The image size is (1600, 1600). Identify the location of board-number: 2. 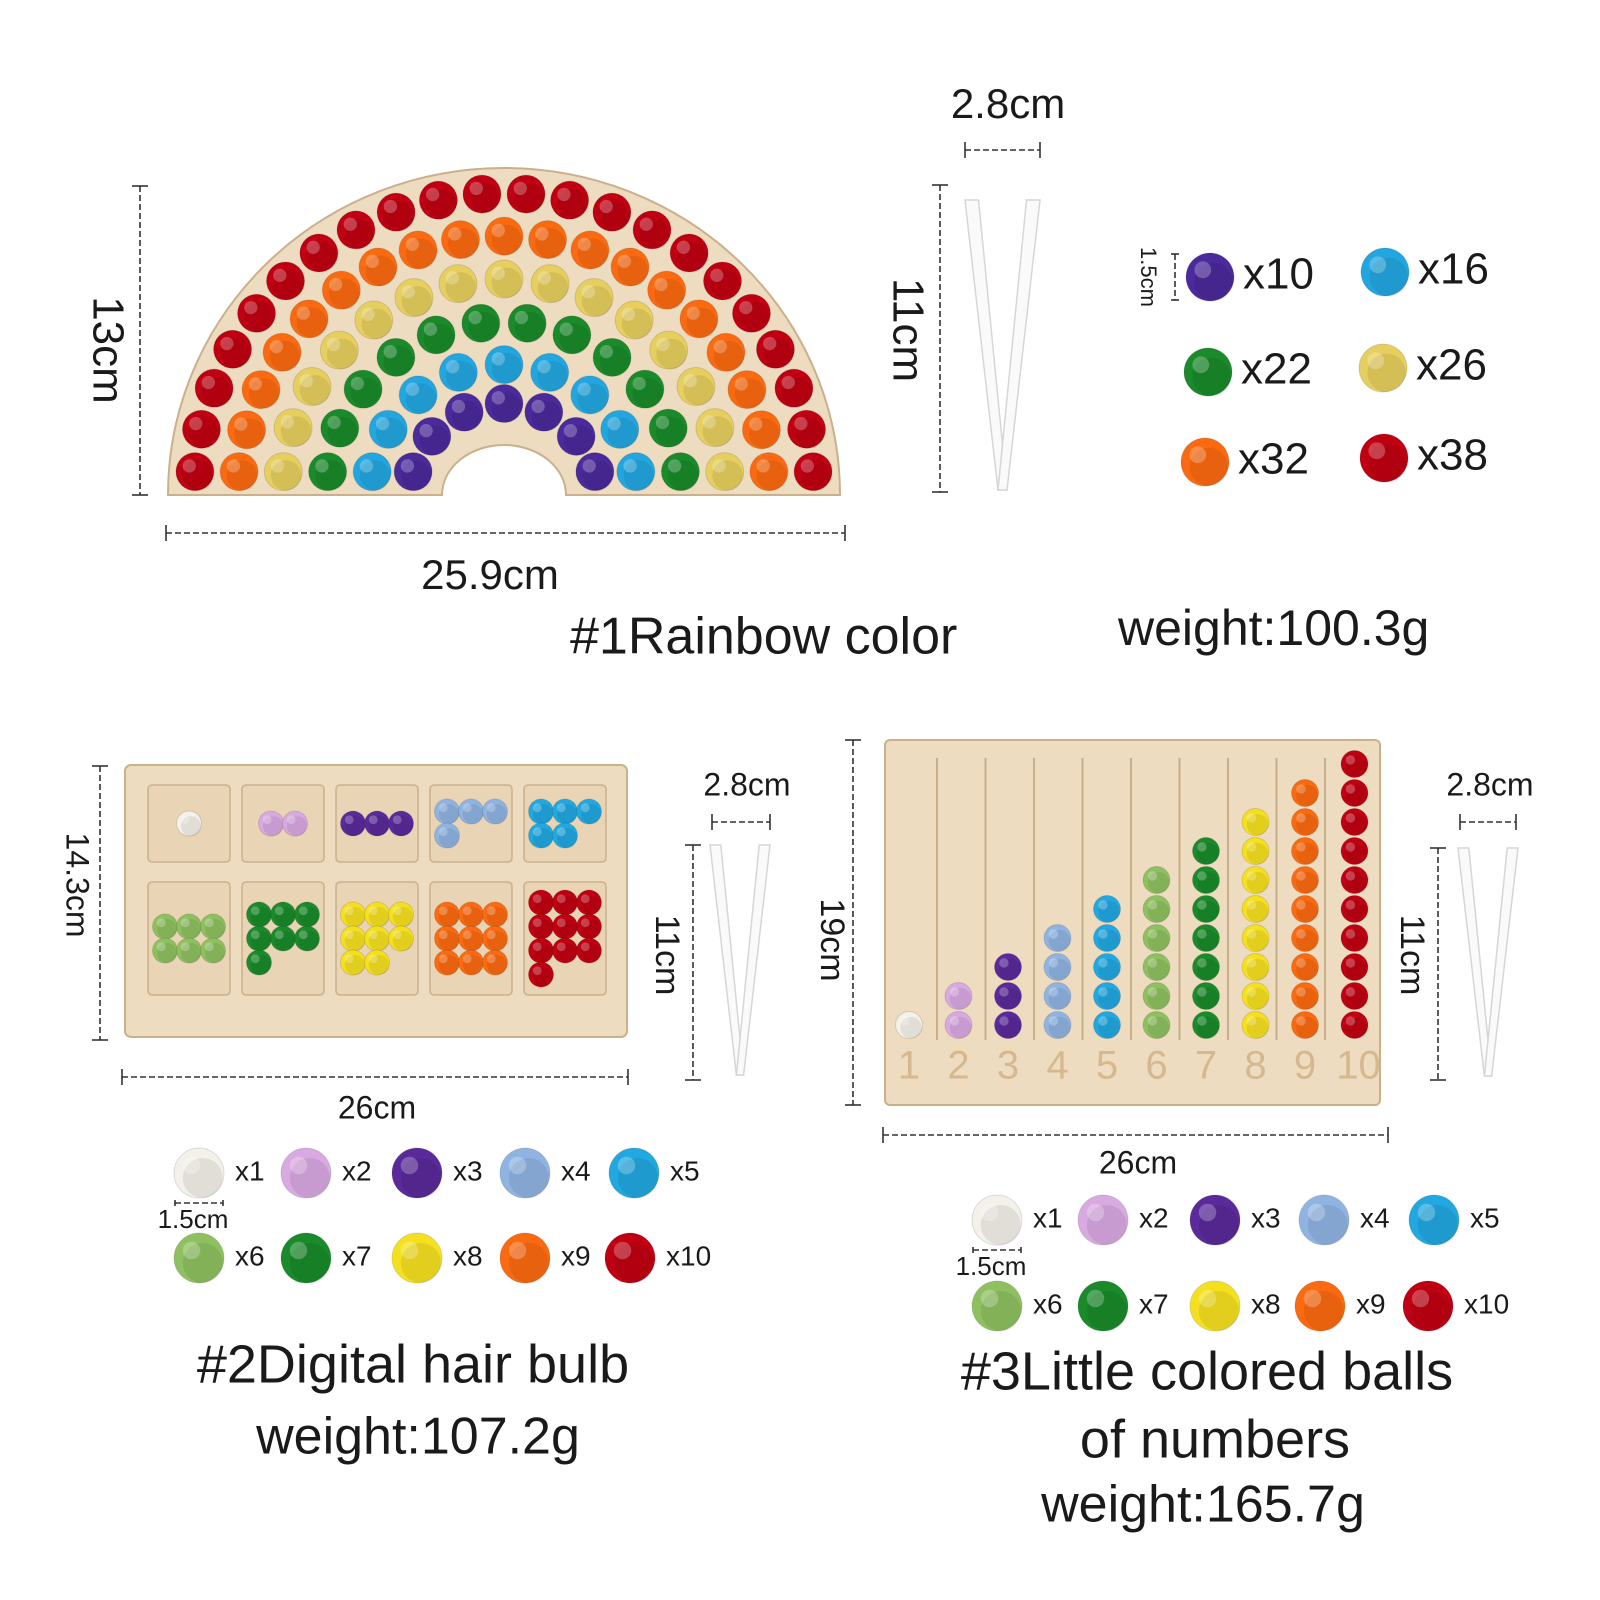
(958, 1066).